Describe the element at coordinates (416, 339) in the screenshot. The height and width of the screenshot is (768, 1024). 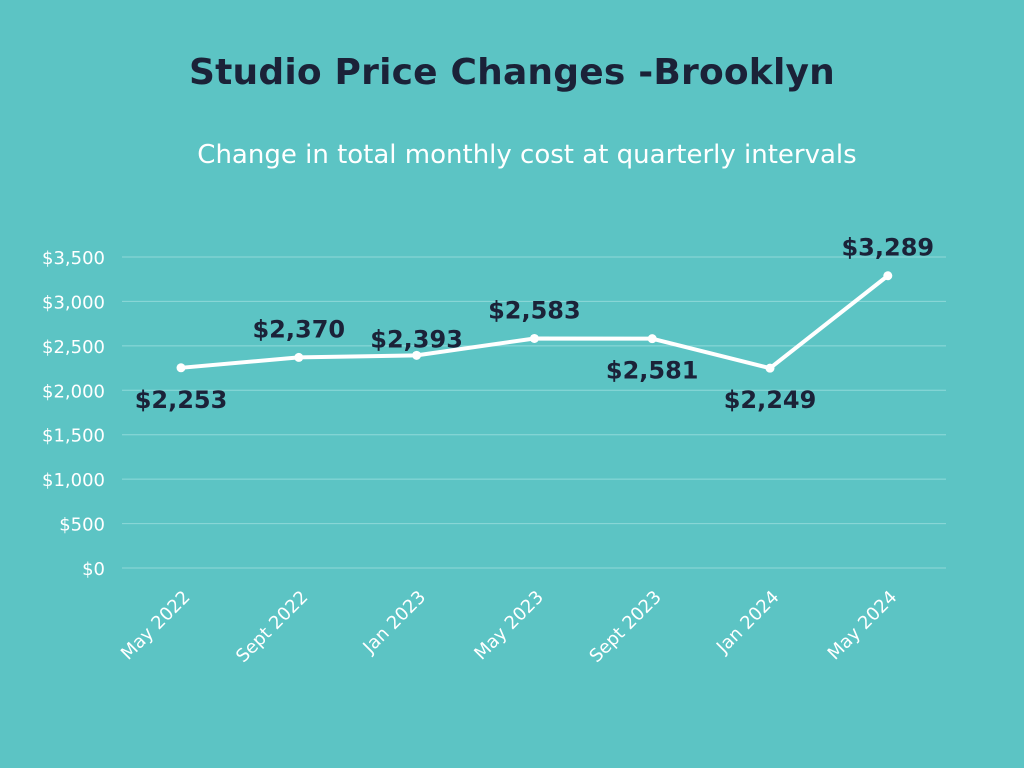
I see `data-label: $2,393` at that location.